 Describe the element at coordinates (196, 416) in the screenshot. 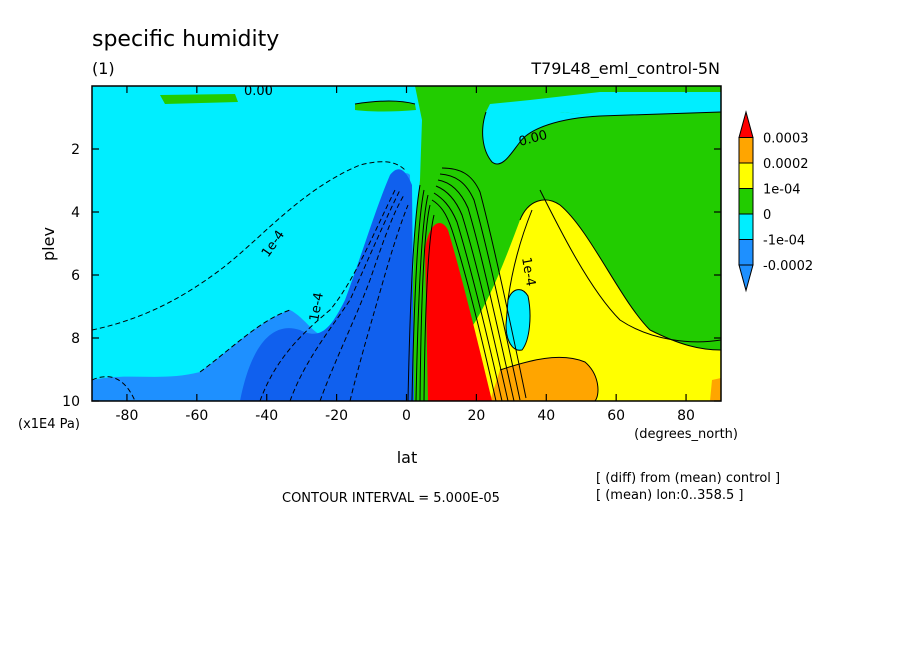

I see `x-tick-label: -60` at that location.